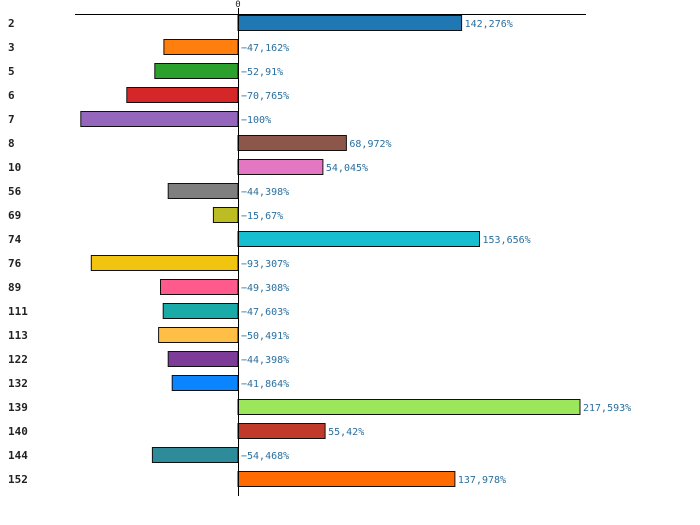  Describe the element at coordinates (370, 144) in the screenshot. I see `value-label-8: 68,972%` at that location.